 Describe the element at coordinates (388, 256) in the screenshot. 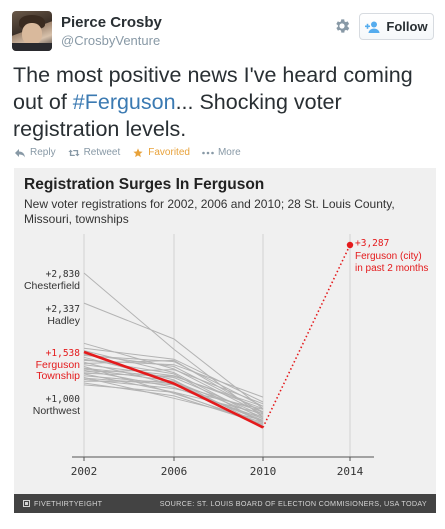

I see `label-ferguson-city-name: Ferguson (city)` at that location.